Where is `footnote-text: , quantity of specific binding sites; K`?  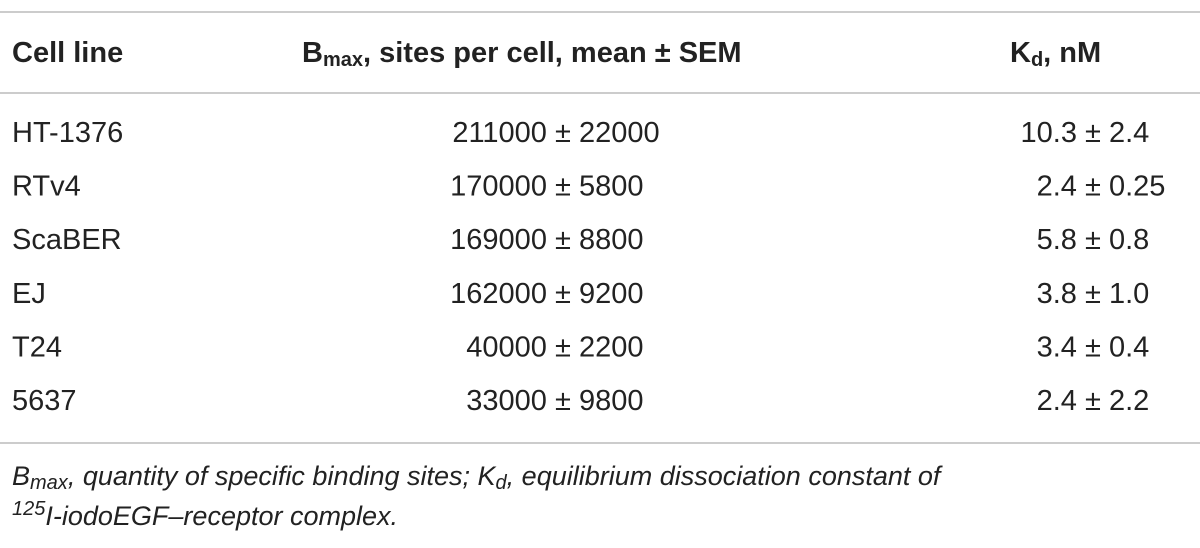 footnote-text: , quantity of specific binding sites; K is located at coordinates (282, 476).